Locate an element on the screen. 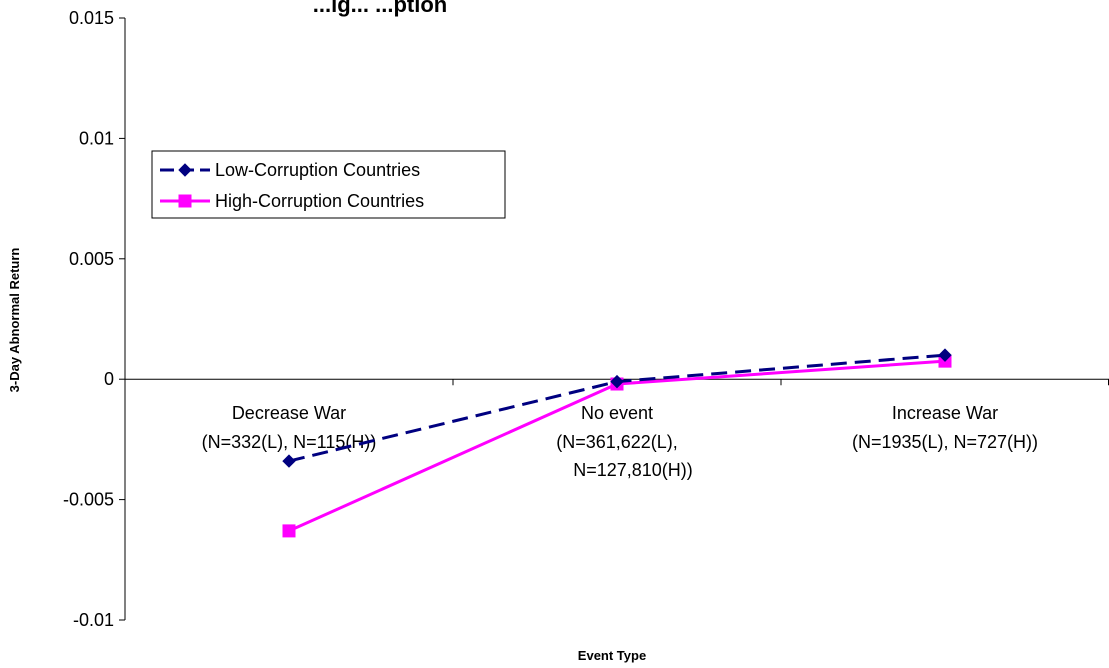 Image resolution: width=1109 pixels, height=668 pixels. y-tick-label: -0.005 is located at coordinates (88, 500).